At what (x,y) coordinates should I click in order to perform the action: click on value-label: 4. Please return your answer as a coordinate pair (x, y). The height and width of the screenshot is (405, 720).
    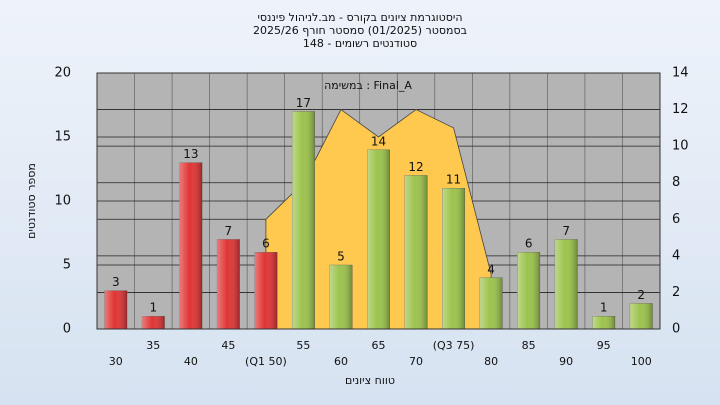
    Looking at the image, I should click on (491, 269).